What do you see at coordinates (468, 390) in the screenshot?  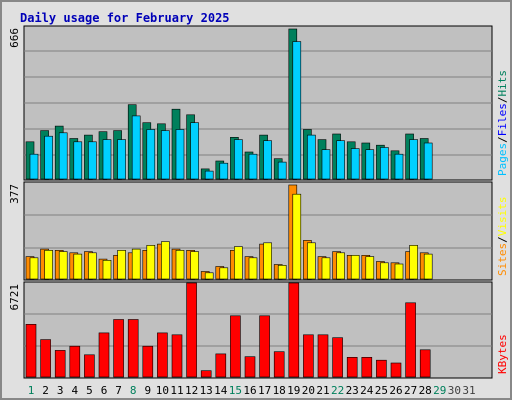 I see `day-label-31: 31` at bounding box center [468, 390].